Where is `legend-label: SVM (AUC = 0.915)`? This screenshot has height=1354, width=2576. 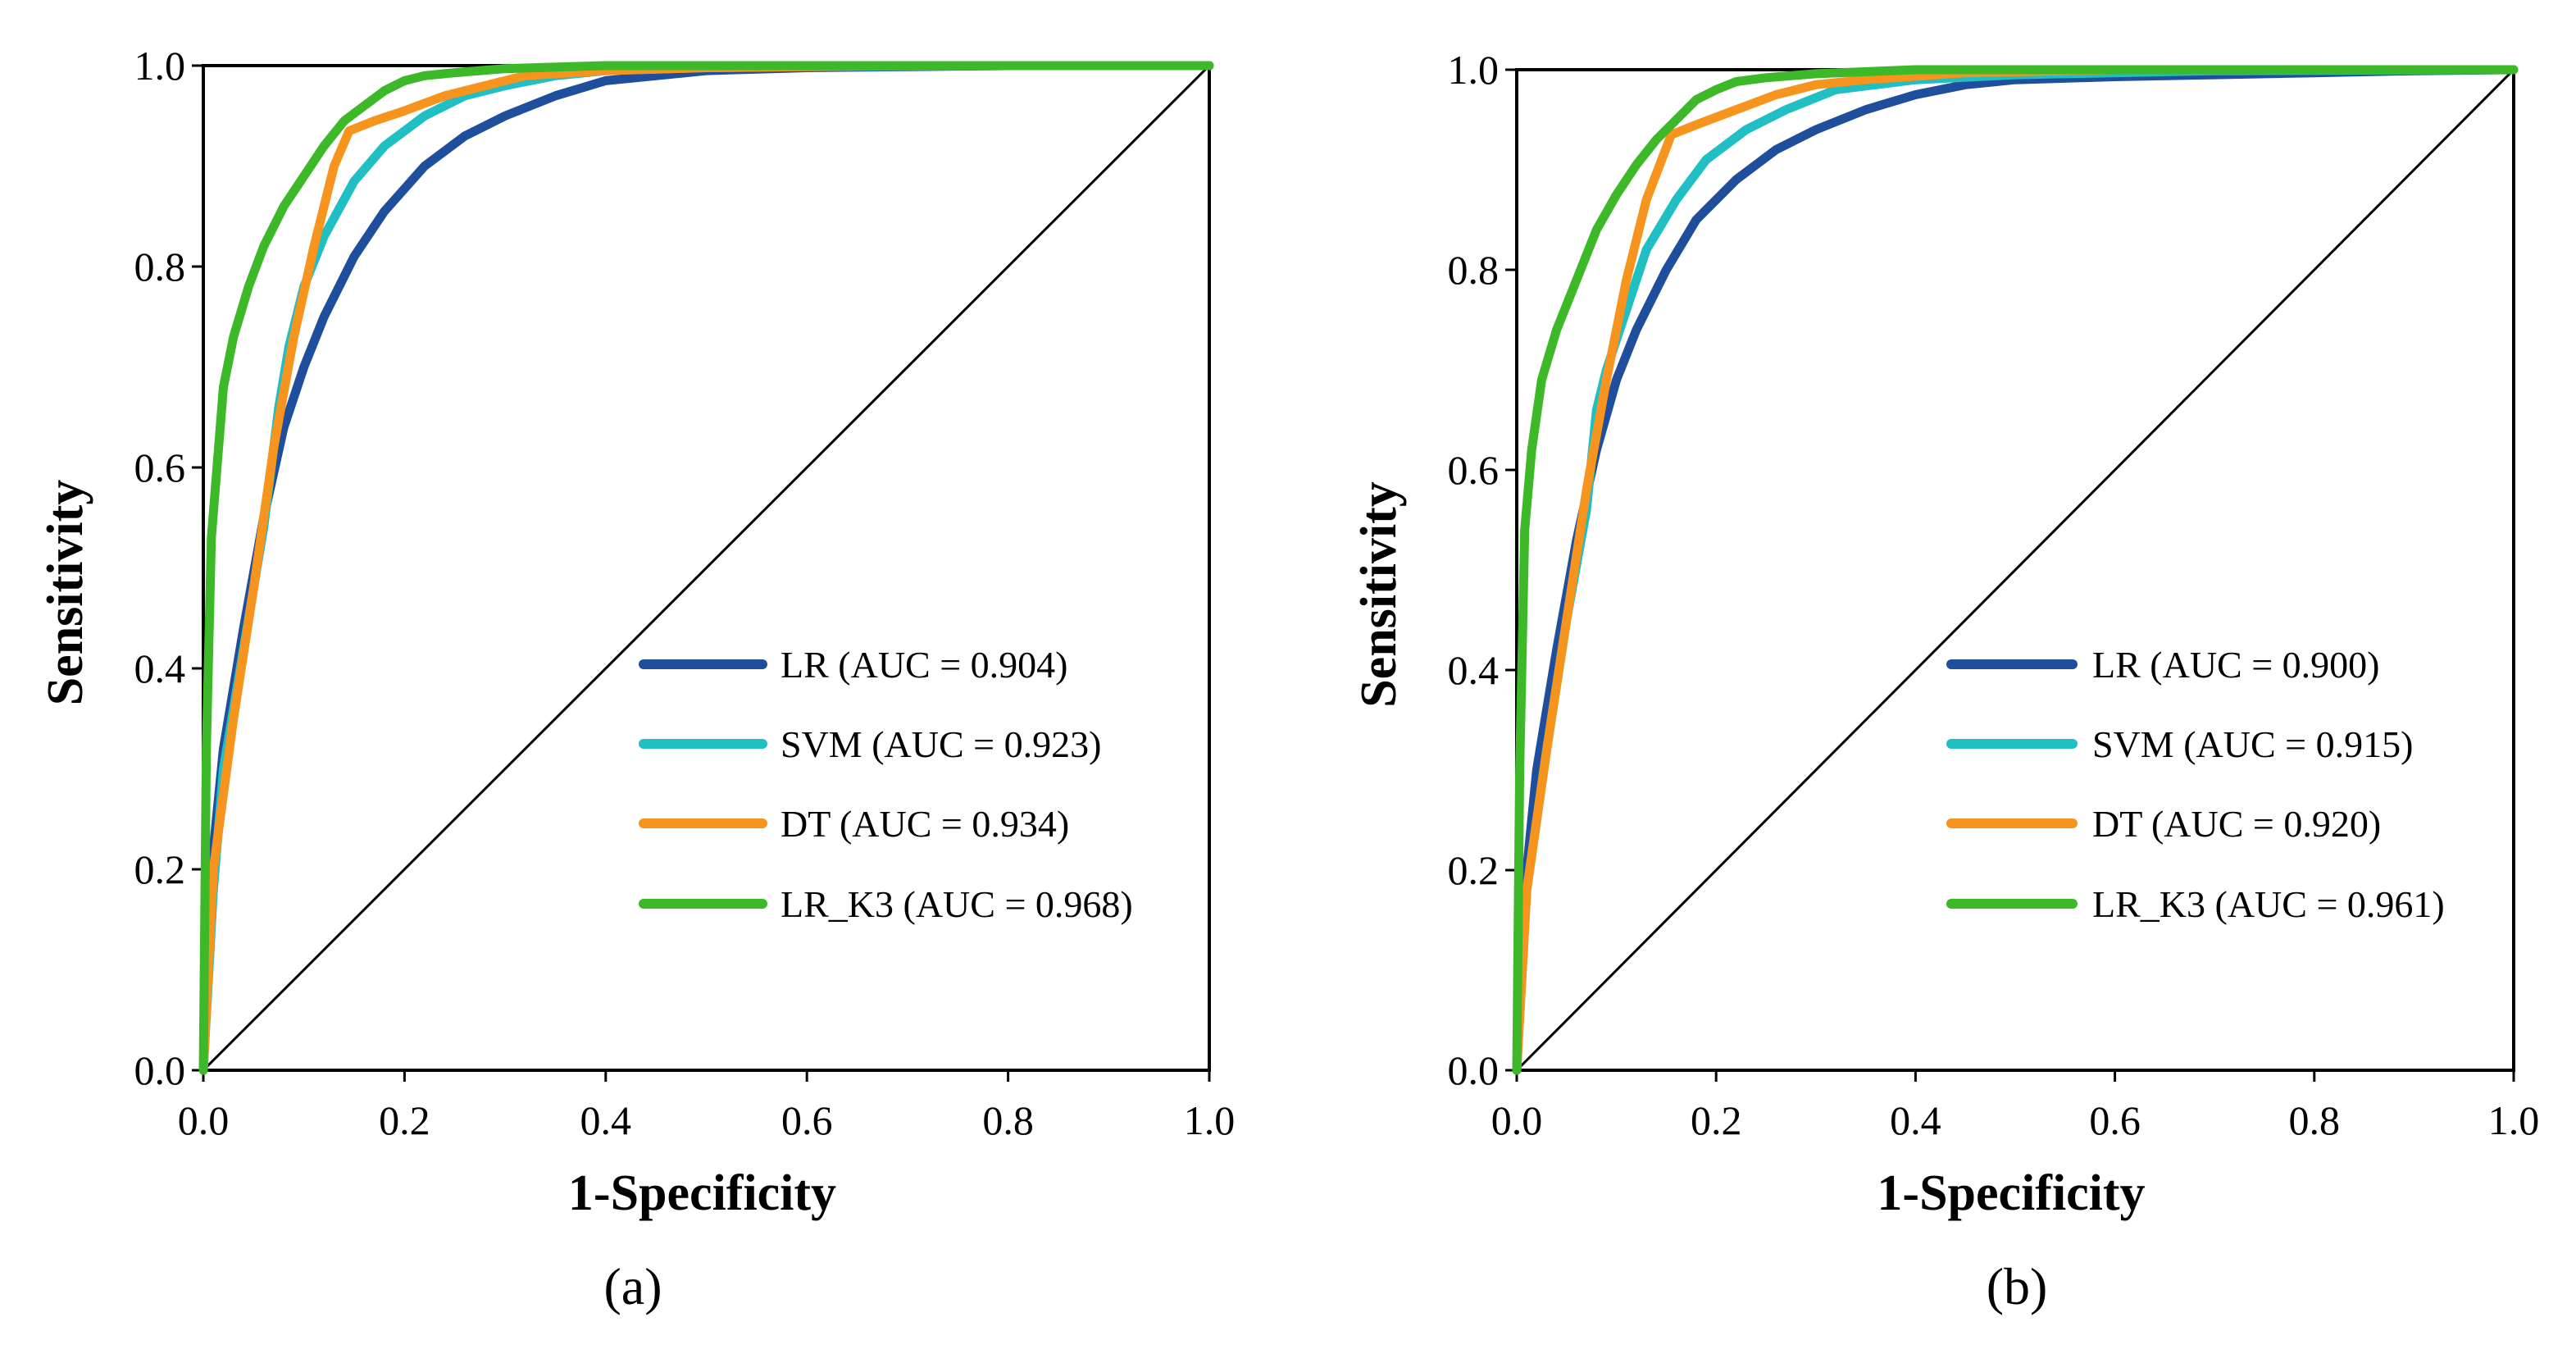 legend-label: SVM (AUC = 0.915) is located at coordinates (2252, 744).